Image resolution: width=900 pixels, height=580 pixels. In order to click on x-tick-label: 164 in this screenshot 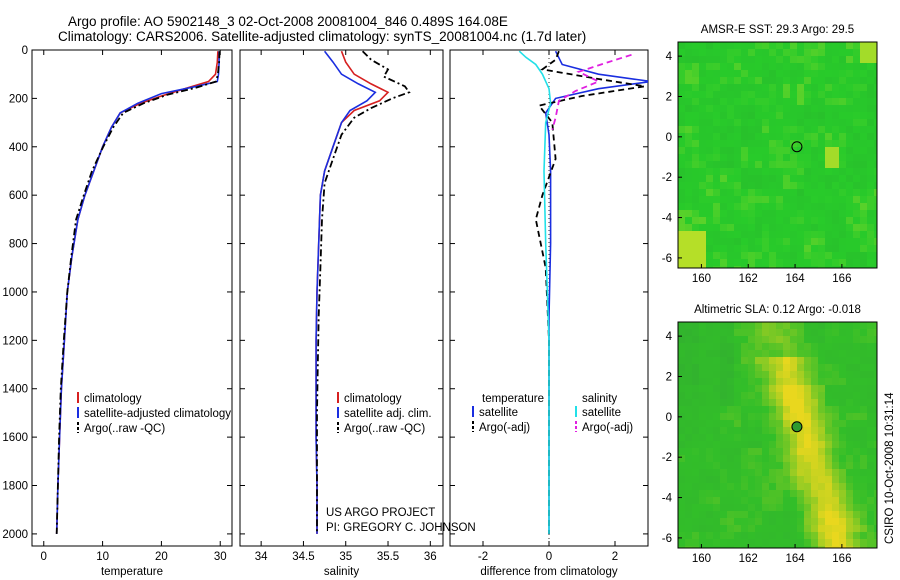, I will do `click(795, 279)`.